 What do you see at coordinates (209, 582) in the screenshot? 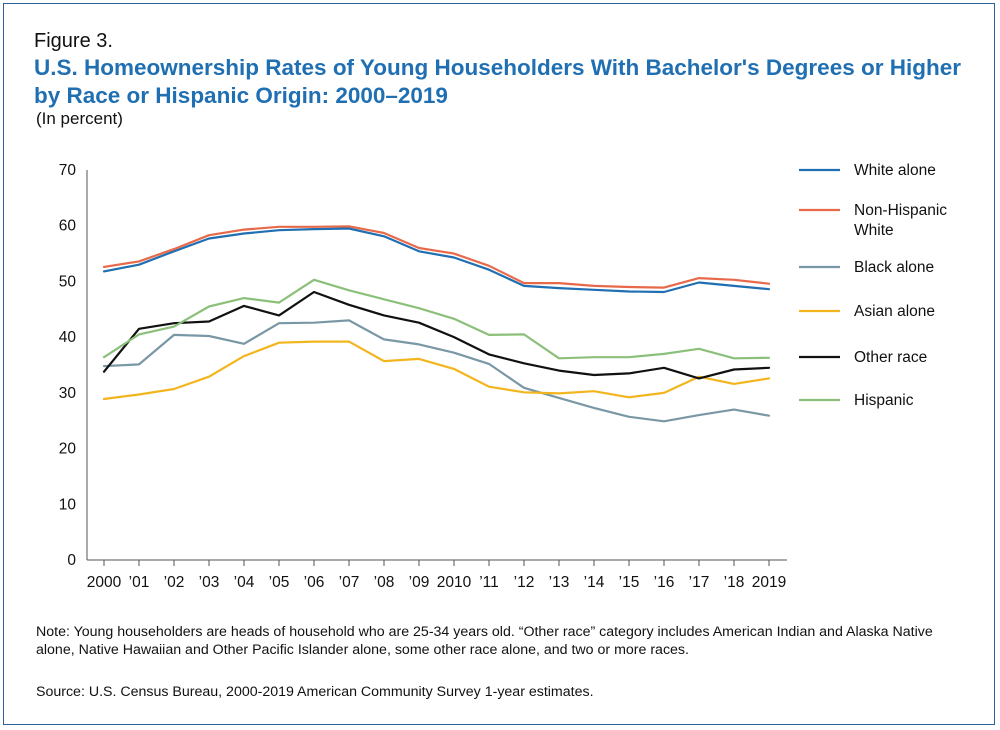
I see `x-tick-label: ’03` at bounding box center [209, 582].